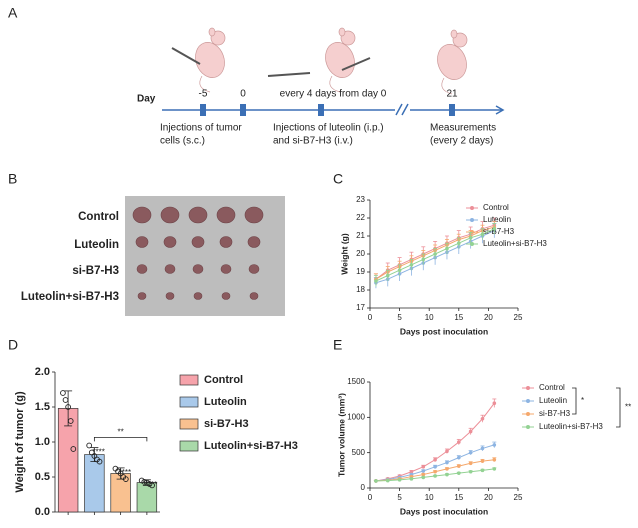 The height and width of the screenshot is (528, 638). What do you see at coordinates (429, 497) in the screenshot?
I see `x-tick-label: 10` at bounding box center [429, 497].